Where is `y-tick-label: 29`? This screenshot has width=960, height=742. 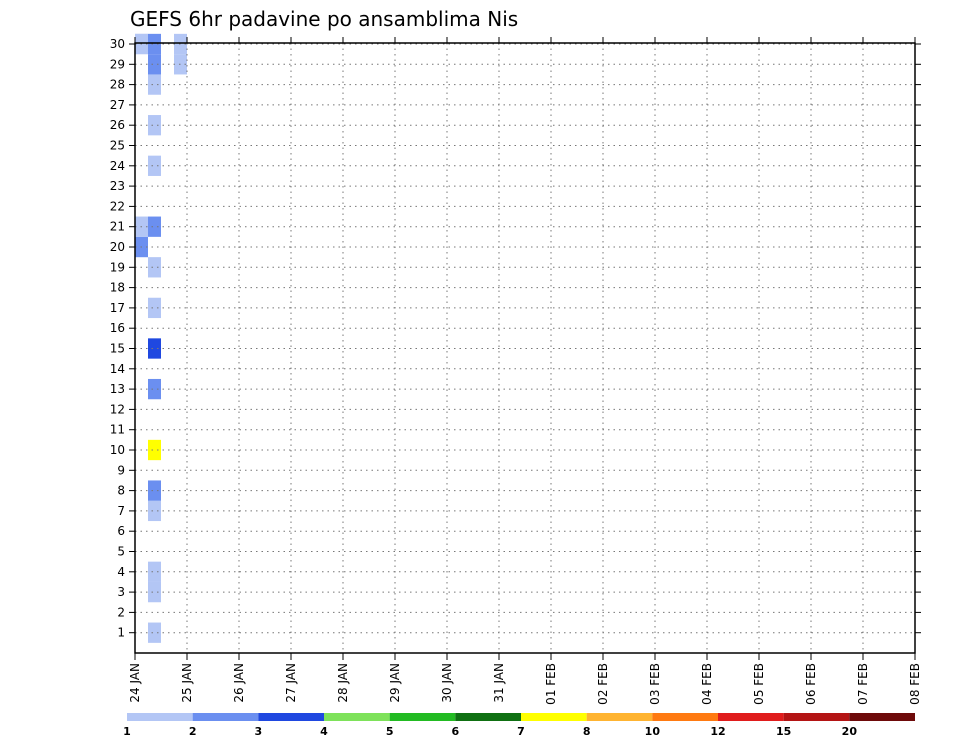 y-tick-label: 29 is located at coordinates (117, 64).